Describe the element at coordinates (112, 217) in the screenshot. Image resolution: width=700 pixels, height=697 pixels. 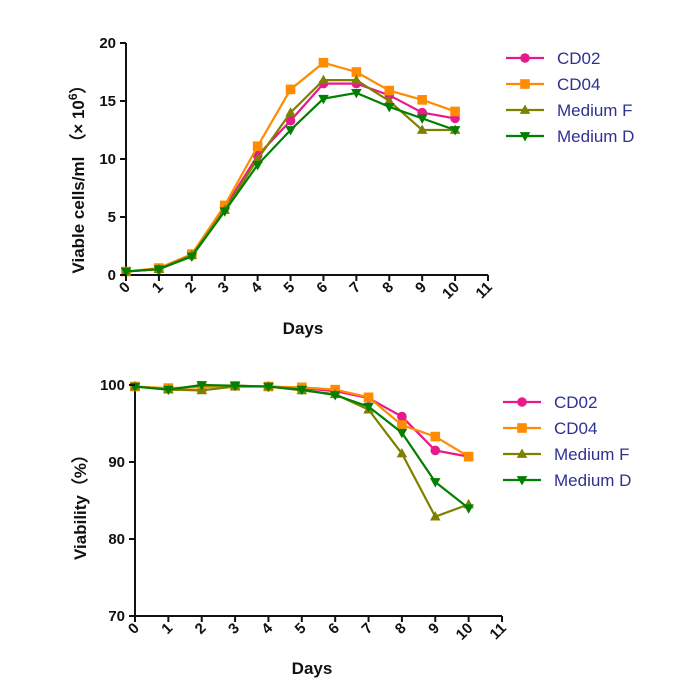
I see `y-tick-label: 5` at that location.